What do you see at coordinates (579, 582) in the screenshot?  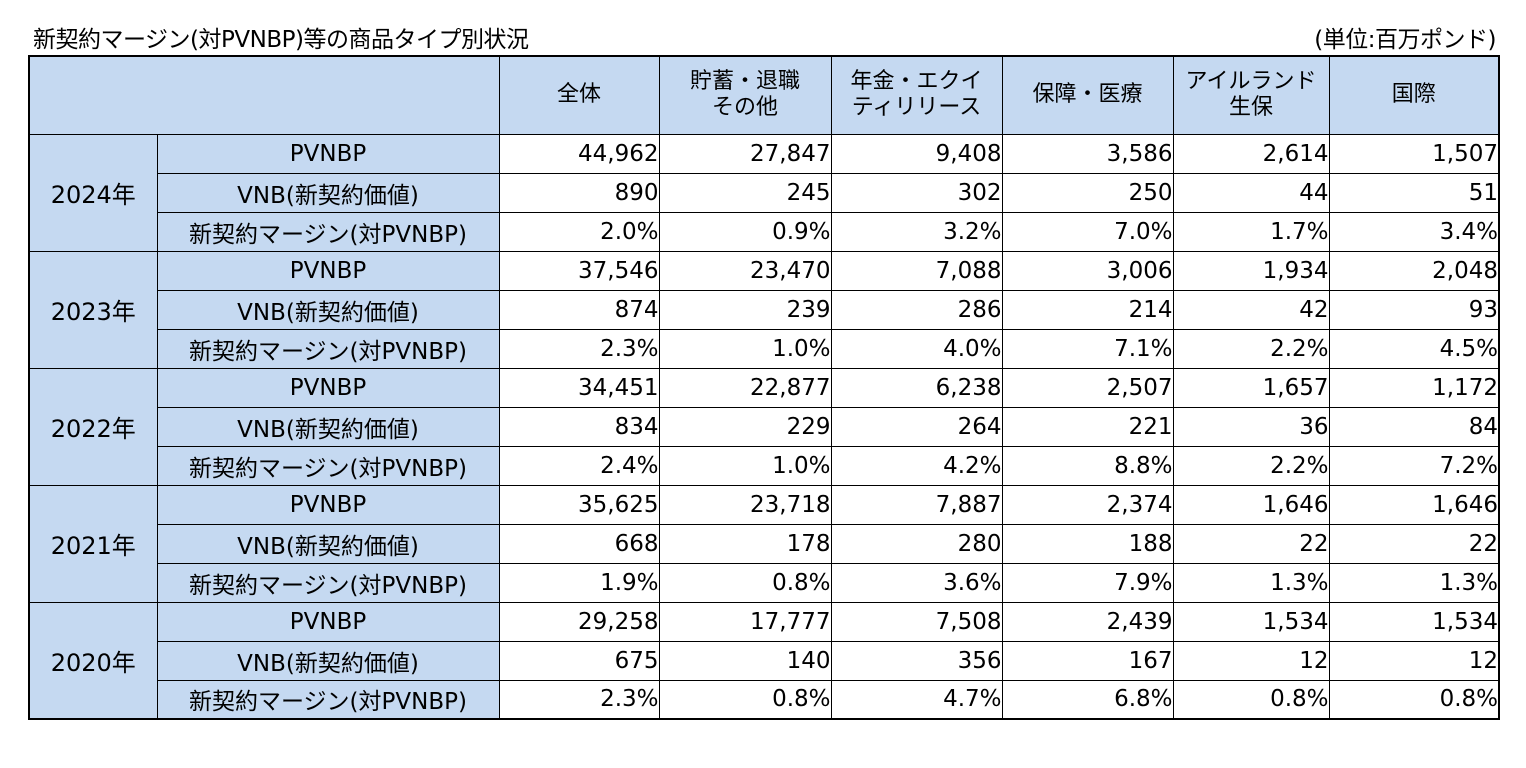 I see `value-cell: 1.9%` at bounding box center [579, 582].